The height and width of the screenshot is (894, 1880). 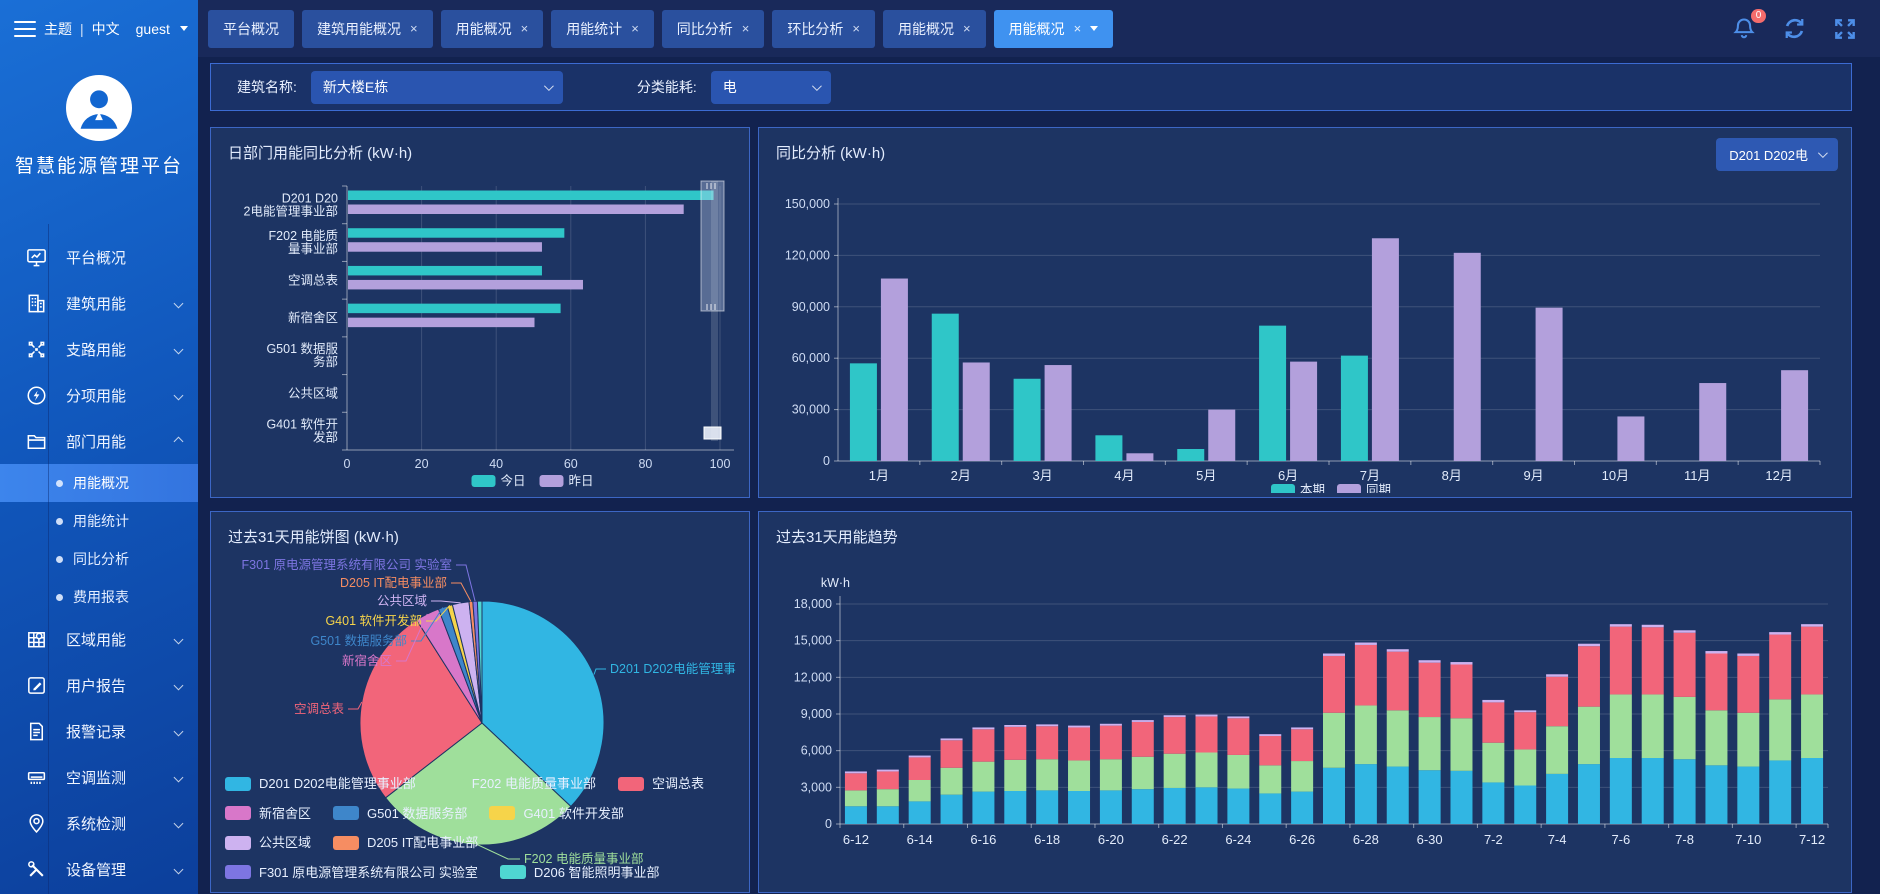 What do you see at coordinates (99, 597) in the screenshot?
I see `sidebar-subitem-费用报表: 费用报表` at bounding box center [99, 597].